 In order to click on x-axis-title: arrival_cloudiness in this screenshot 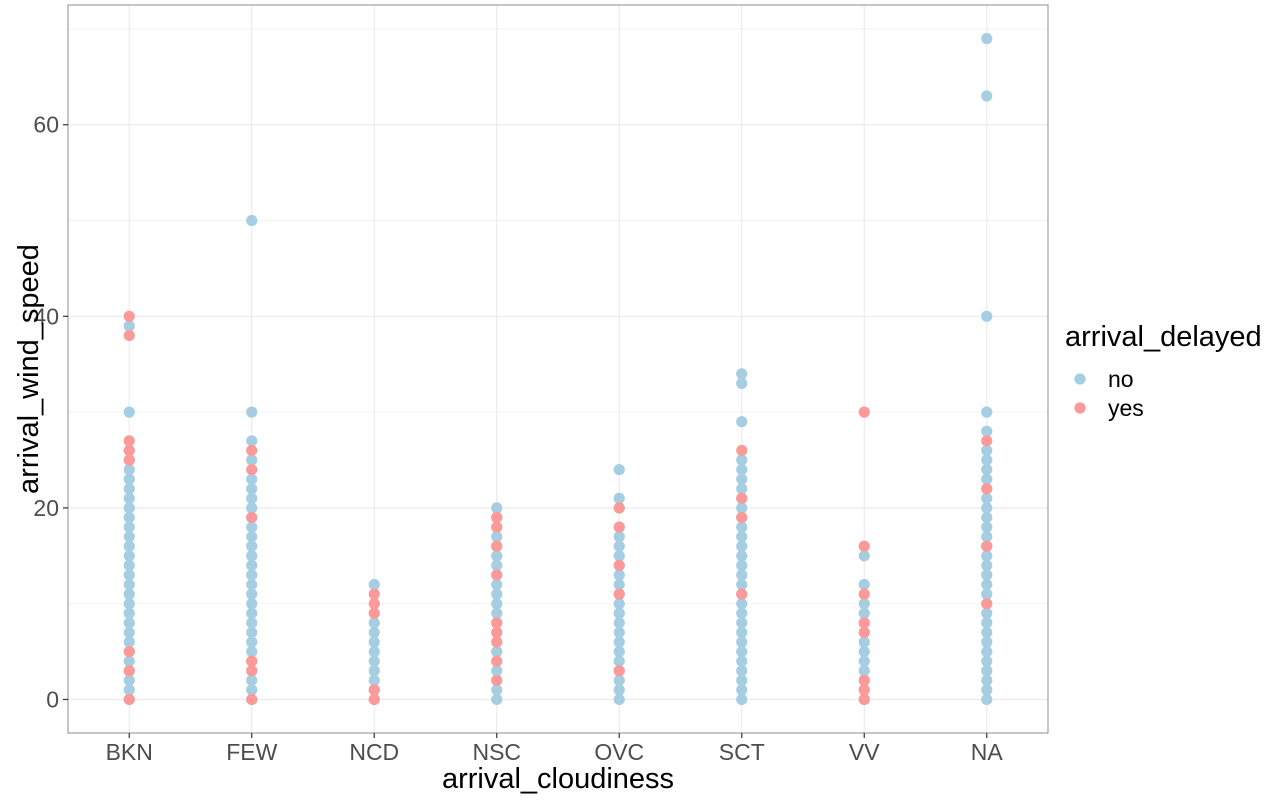, I will do `click(558, 779)`.